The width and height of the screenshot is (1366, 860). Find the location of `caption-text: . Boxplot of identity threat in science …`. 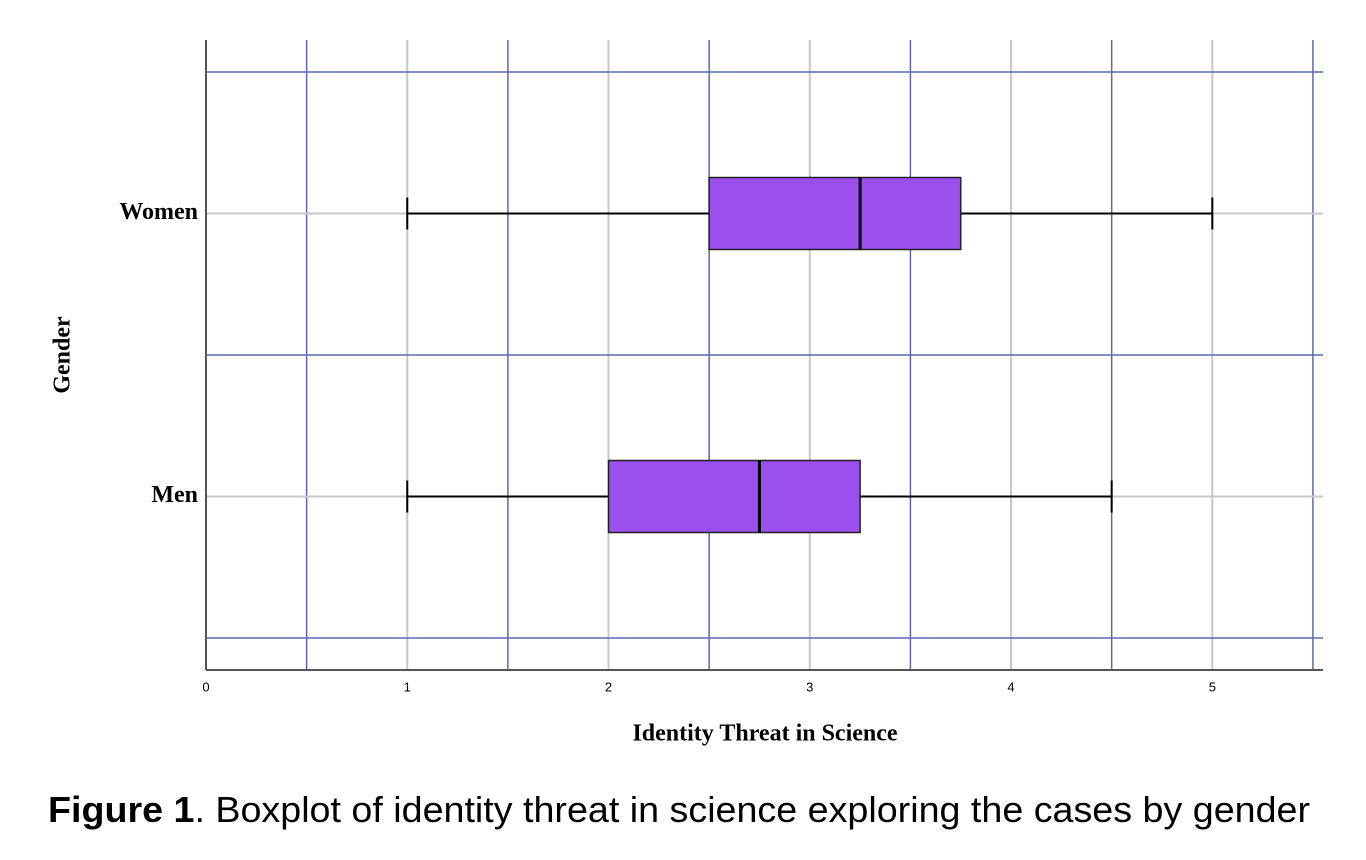

caption-text: . Boxplot of identity threat in science … is located at coordinates (752, 809).